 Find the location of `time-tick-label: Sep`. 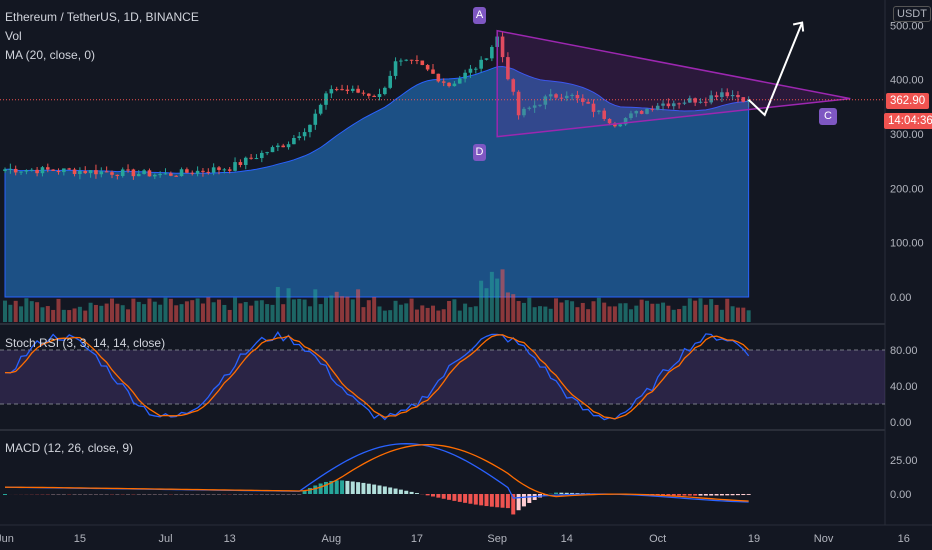

time-tick-label: Sep is located at coordinates (497, 539).